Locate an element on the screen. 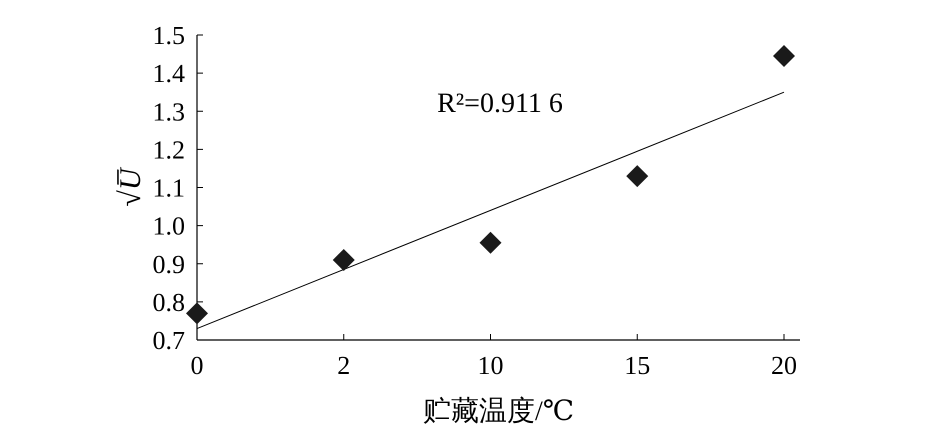 The width and height of the screenshot is (946, 440). y-tick-label: 1.3 is located at coordinates (168, 111).